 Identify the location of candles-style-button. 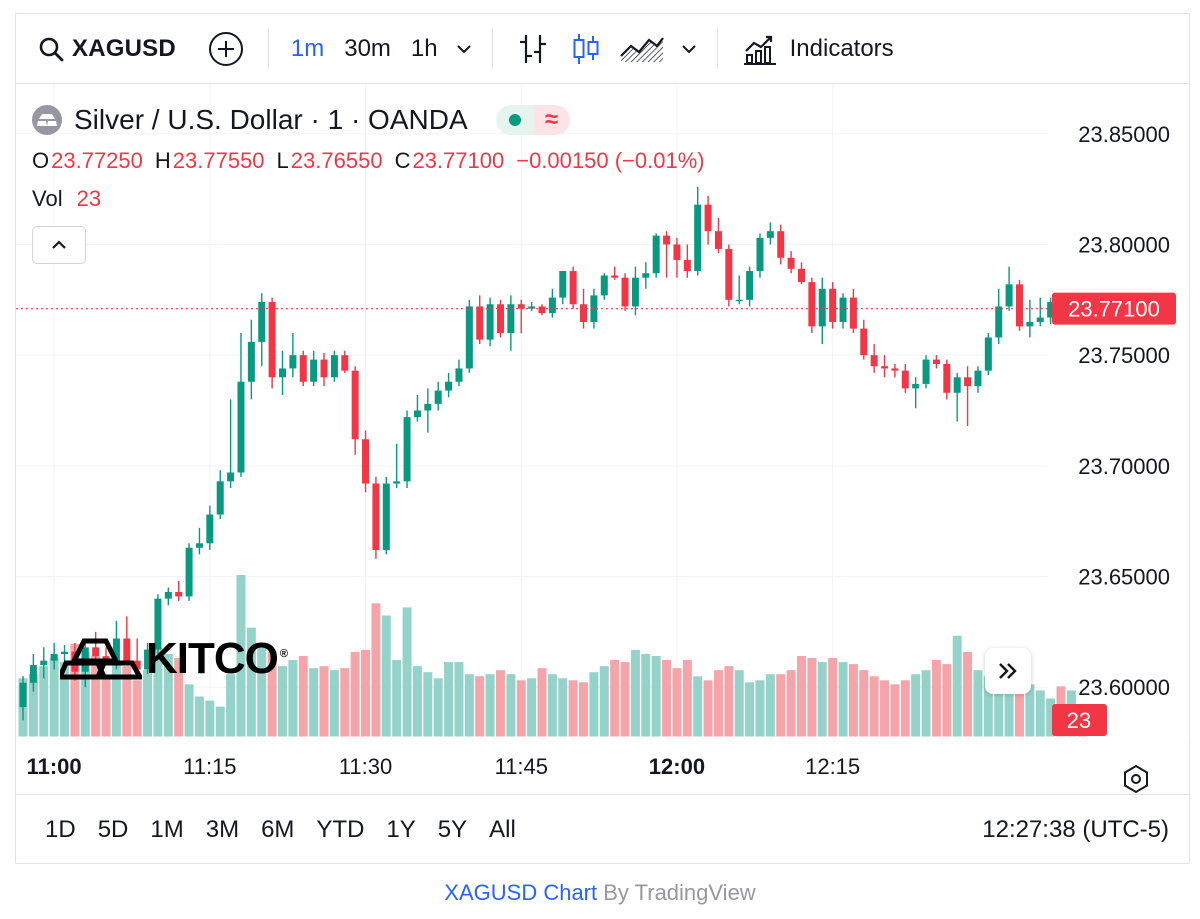
(586, 49).